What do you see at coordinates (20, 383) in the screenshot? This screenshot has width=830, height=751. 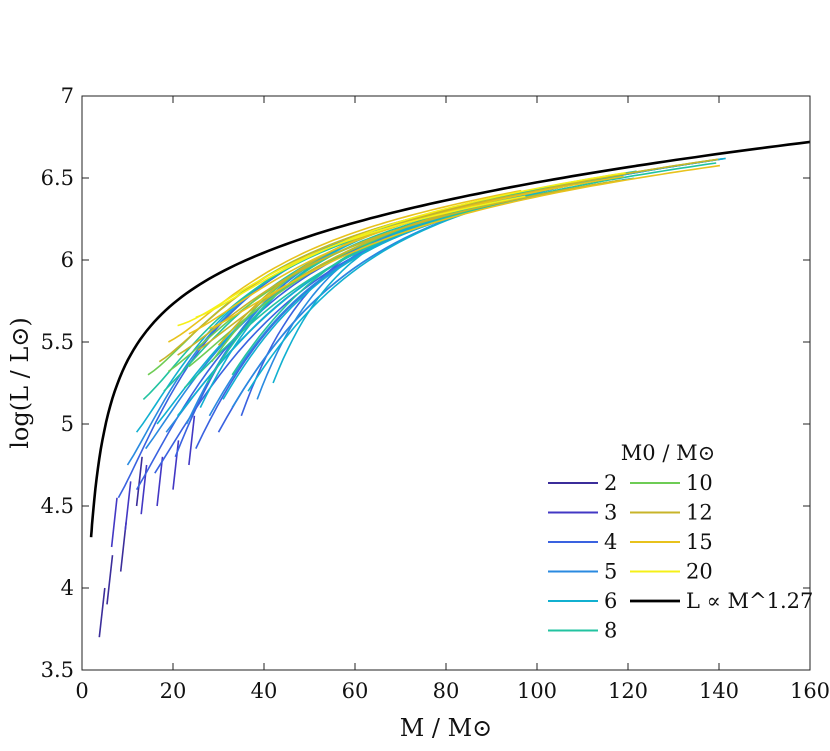 I see `y-axis-label: log(L / L⊙)` at bounding box center [20, 383].